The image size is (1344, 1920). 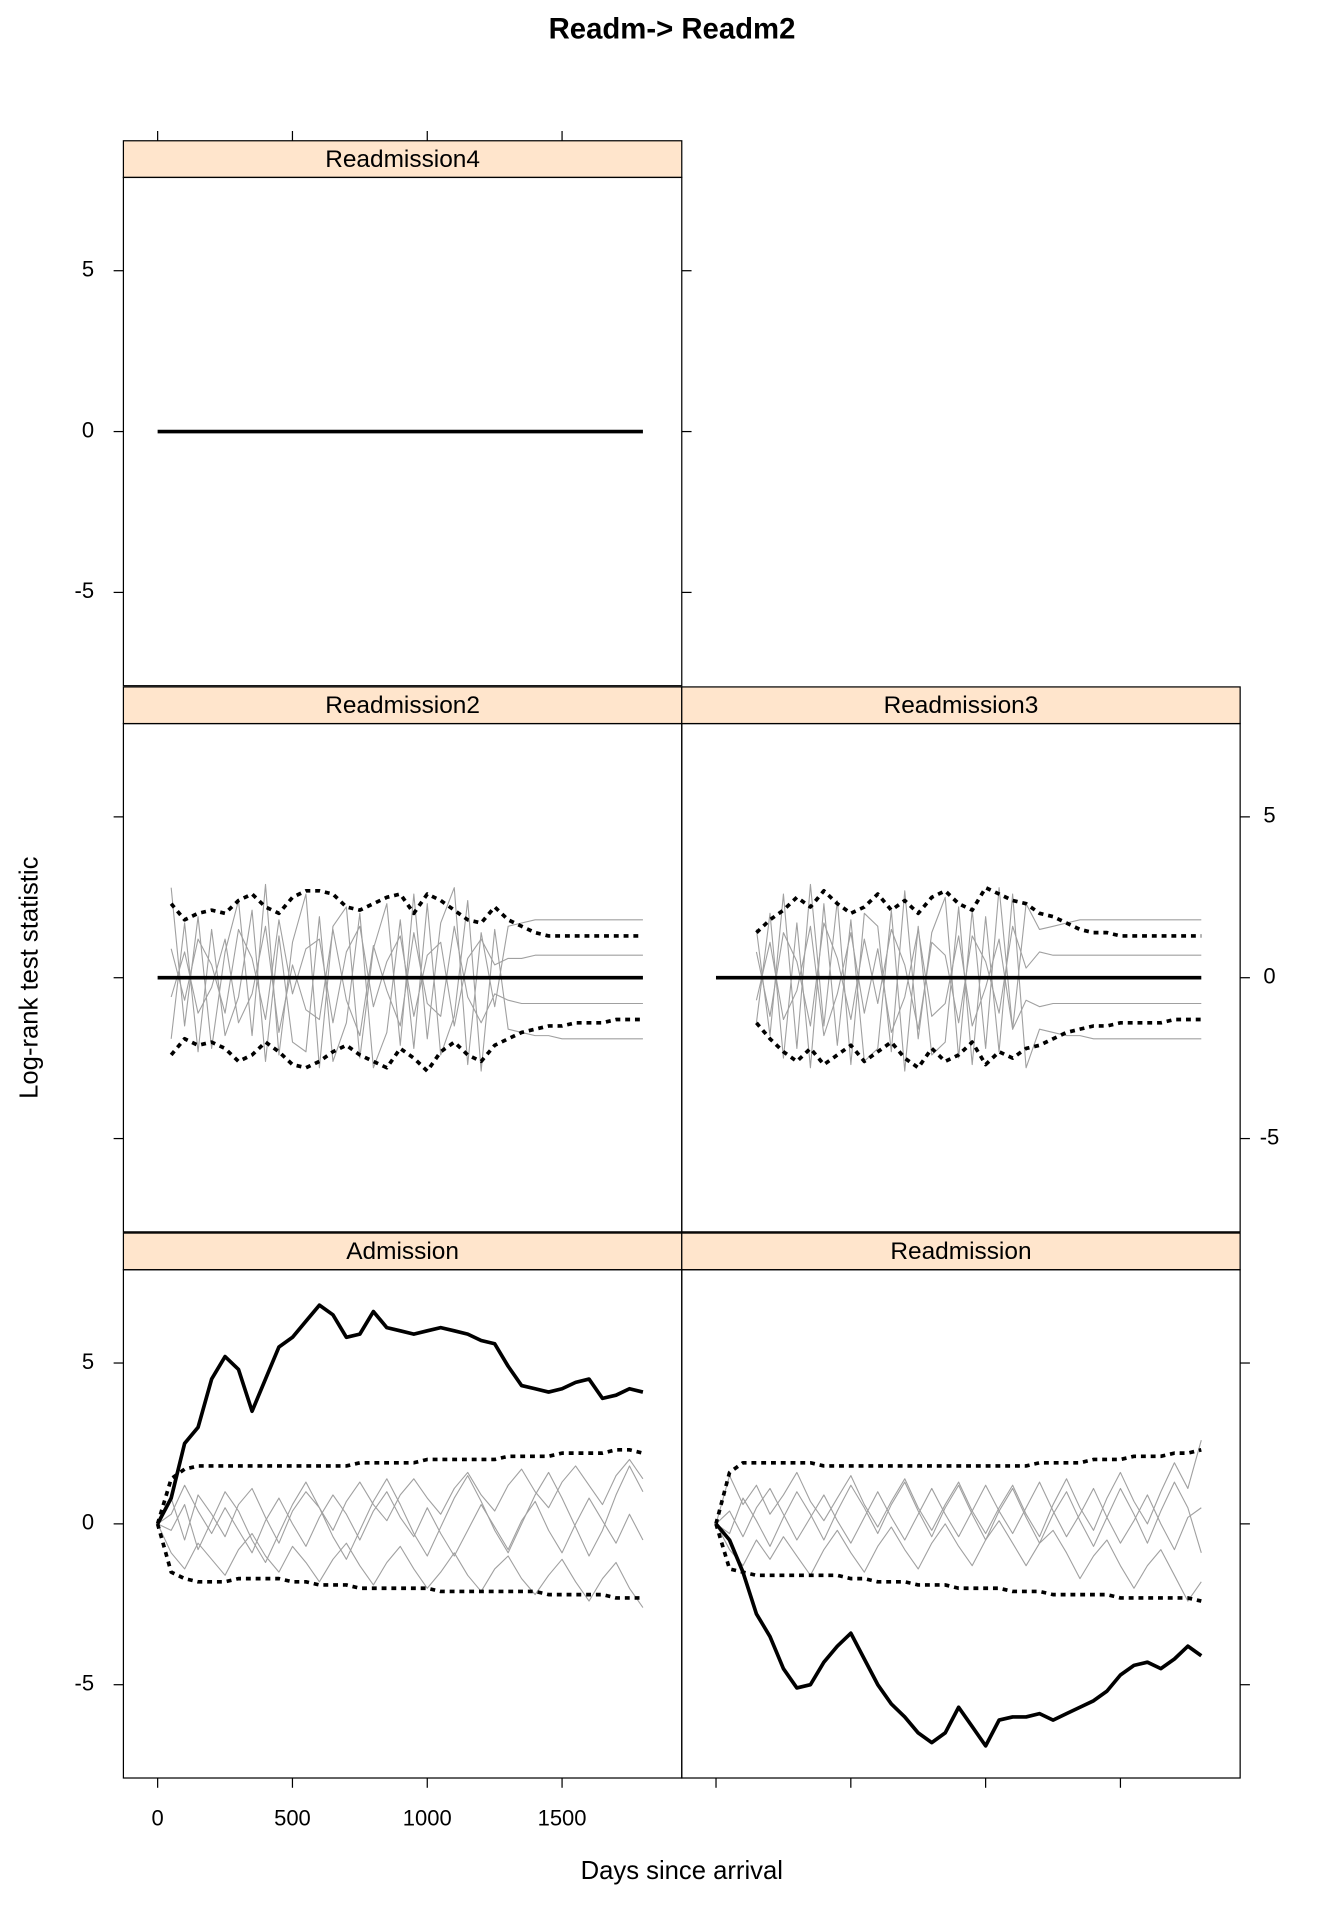 I want to click on strip-label: Readmission4, so click(x=402, y=159).